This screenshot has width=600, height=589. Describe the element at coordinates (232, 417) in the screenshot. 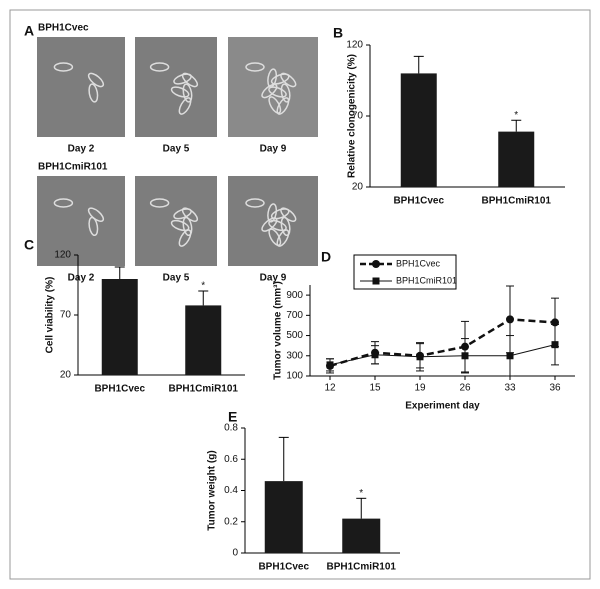

I see `panel-letter: E` at that location.